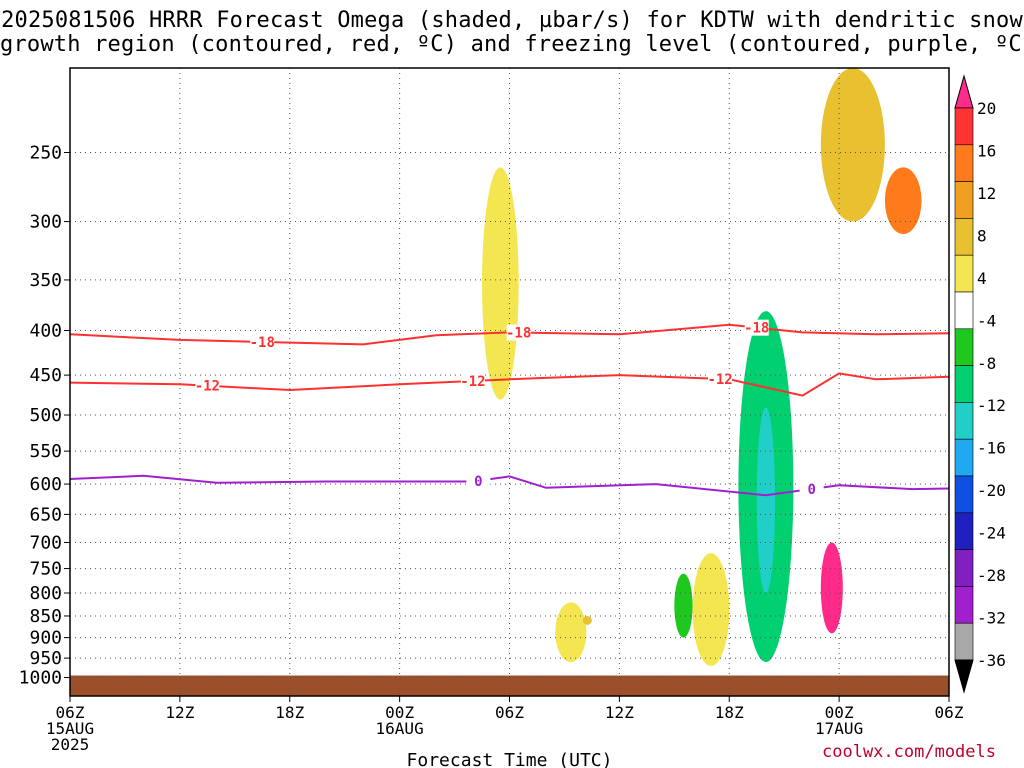 The width and height of the screenshot is (1024, 768). What do you see at coordinates (70, 744) in the screenshot?
I see `x-tick-year-0: 2025` at bounding box center [70, 744].